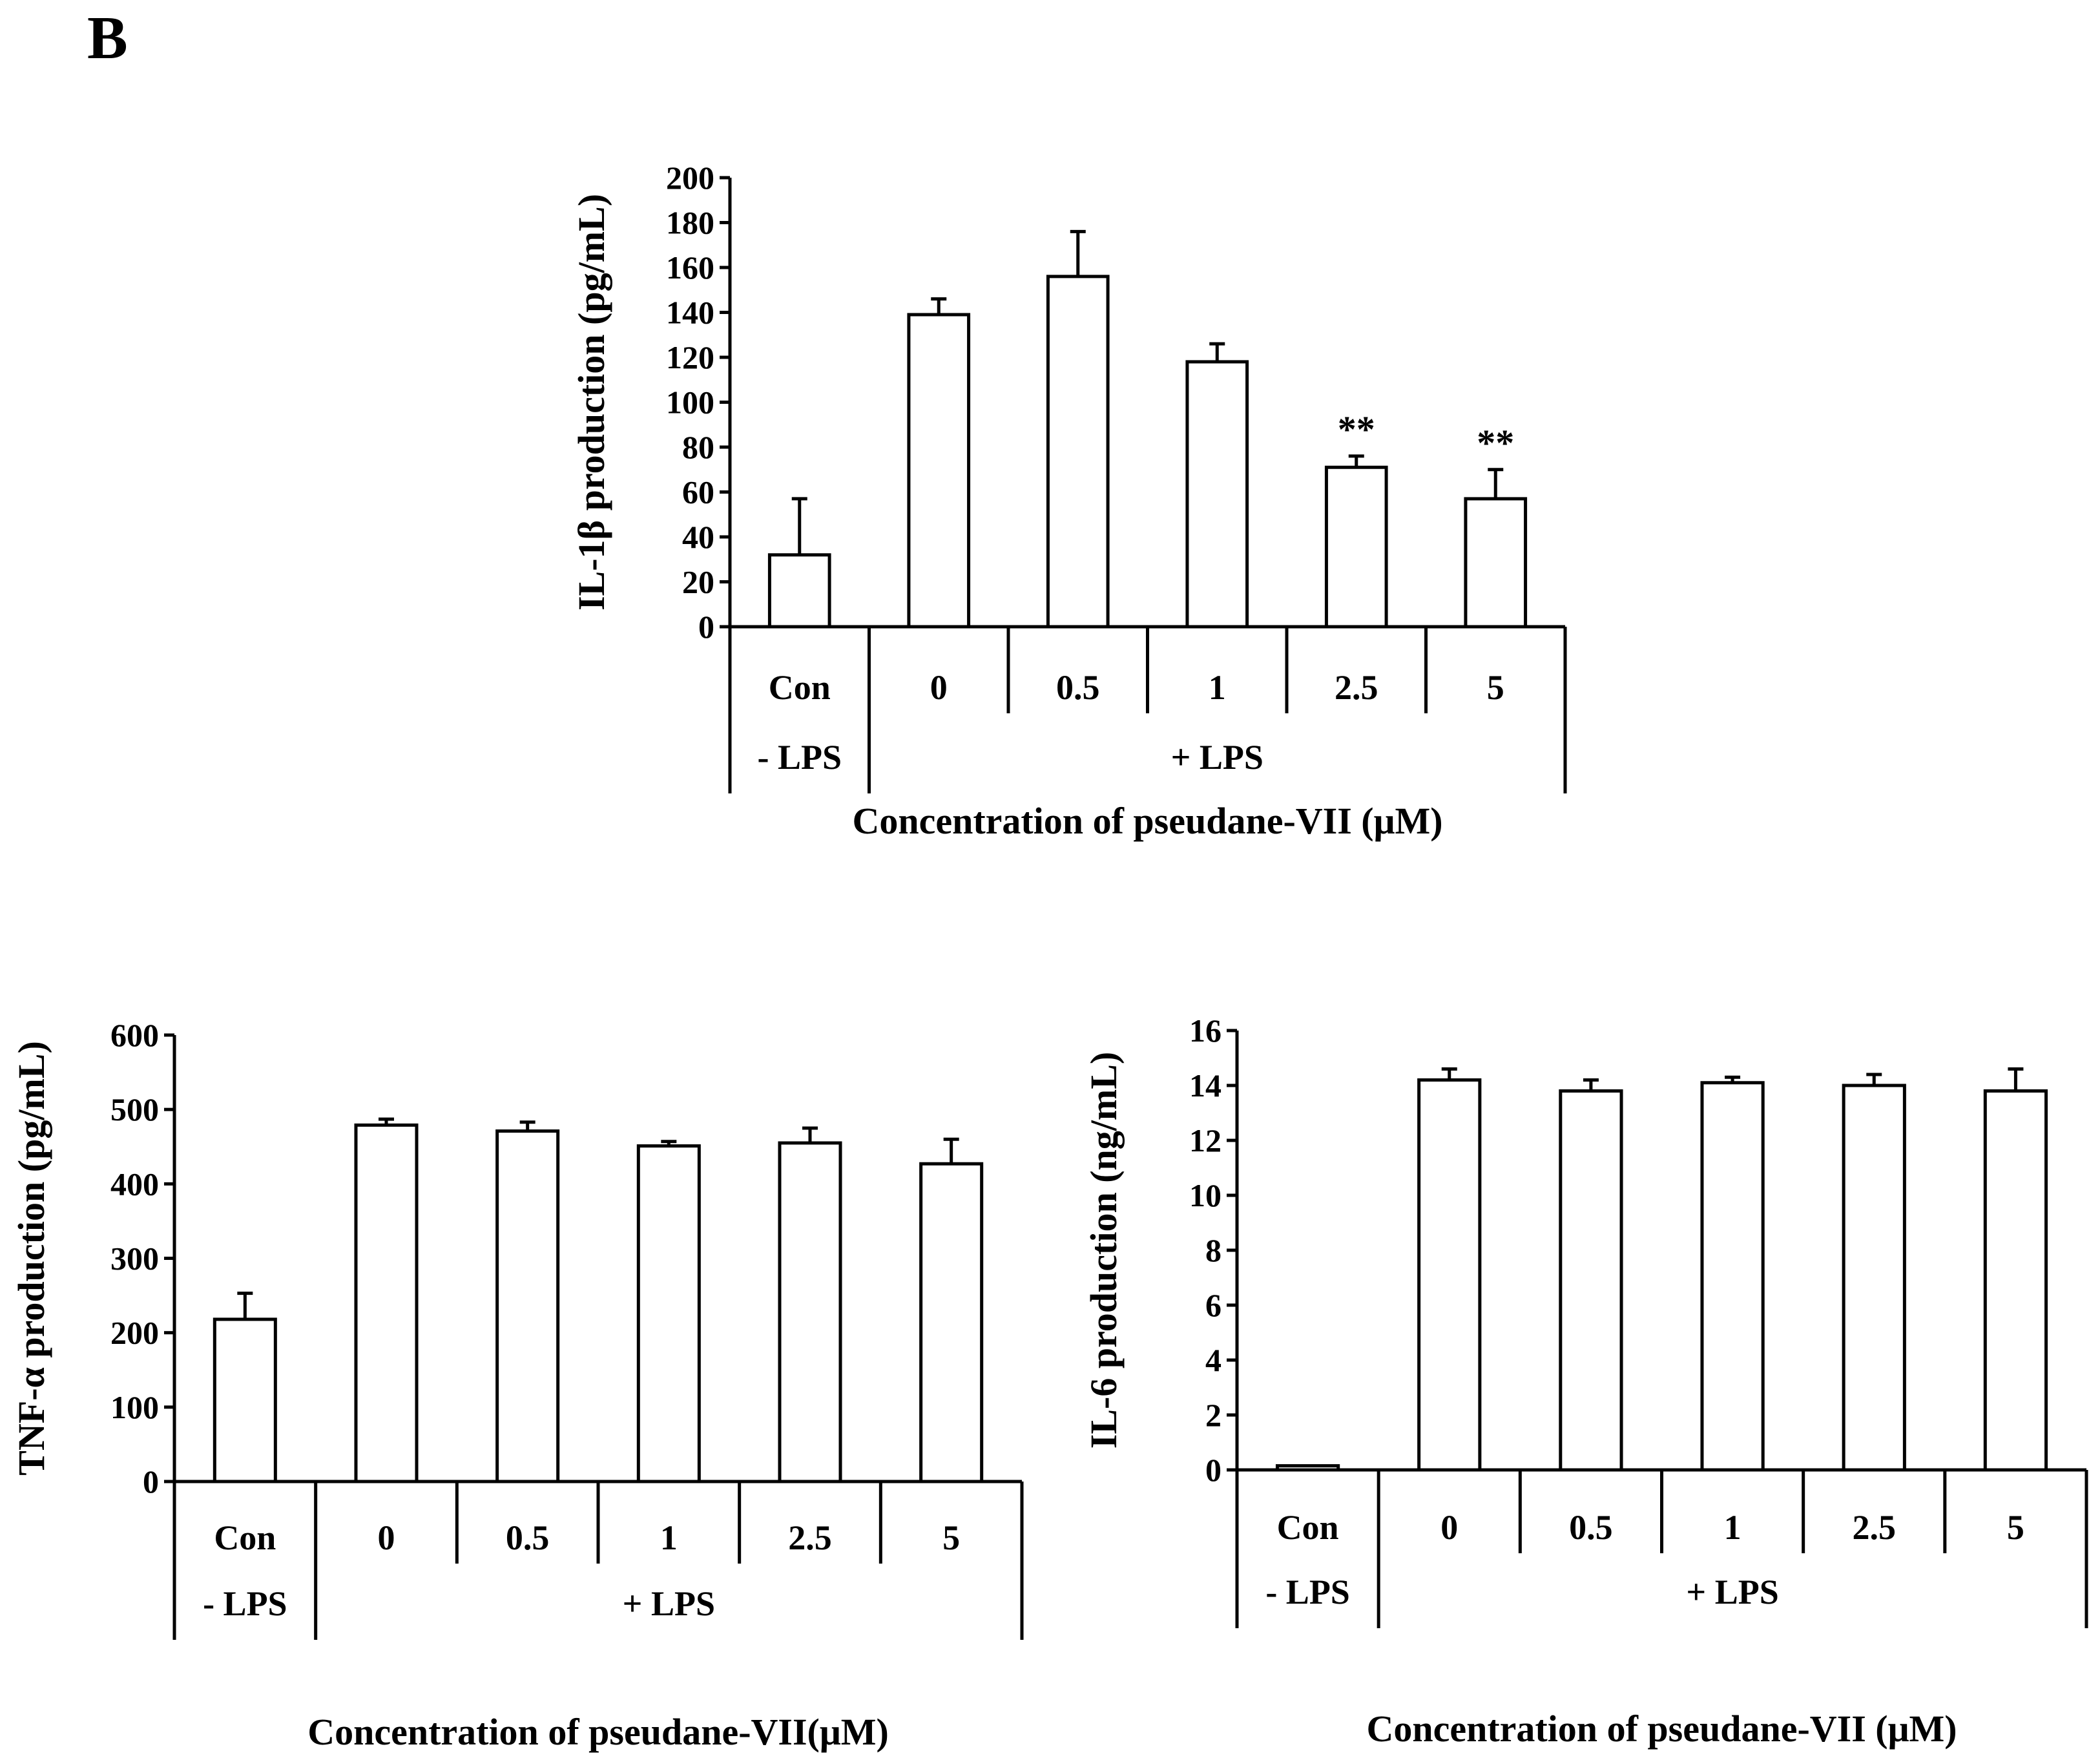  Describe the element at coordinates (690, 357) in the screenshot. I see `il1b-y-tick-label: 120` at that location.